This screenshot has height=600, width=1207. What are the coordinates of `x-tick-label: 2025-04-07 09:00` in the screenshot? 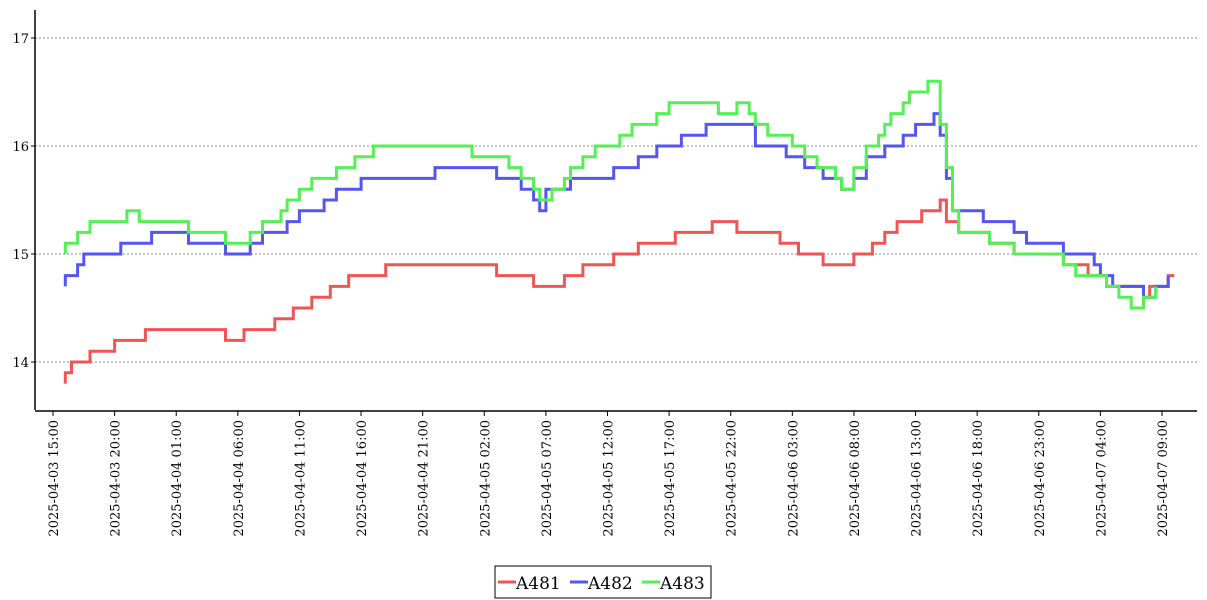 It's located at (1163, 478).